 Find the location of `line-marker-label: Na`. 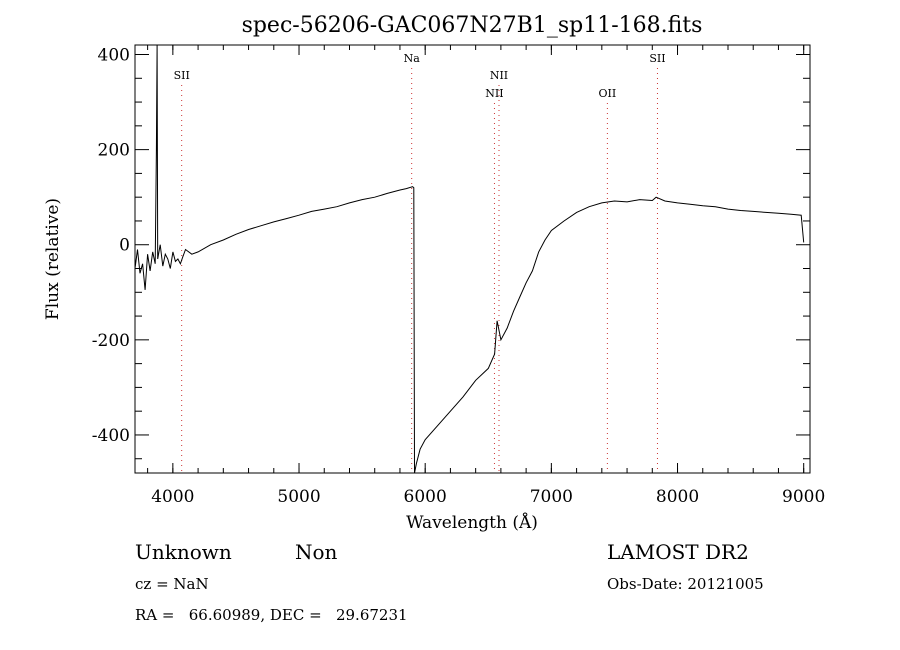

line-marker-label: Na is located at coordinates (412, 58).